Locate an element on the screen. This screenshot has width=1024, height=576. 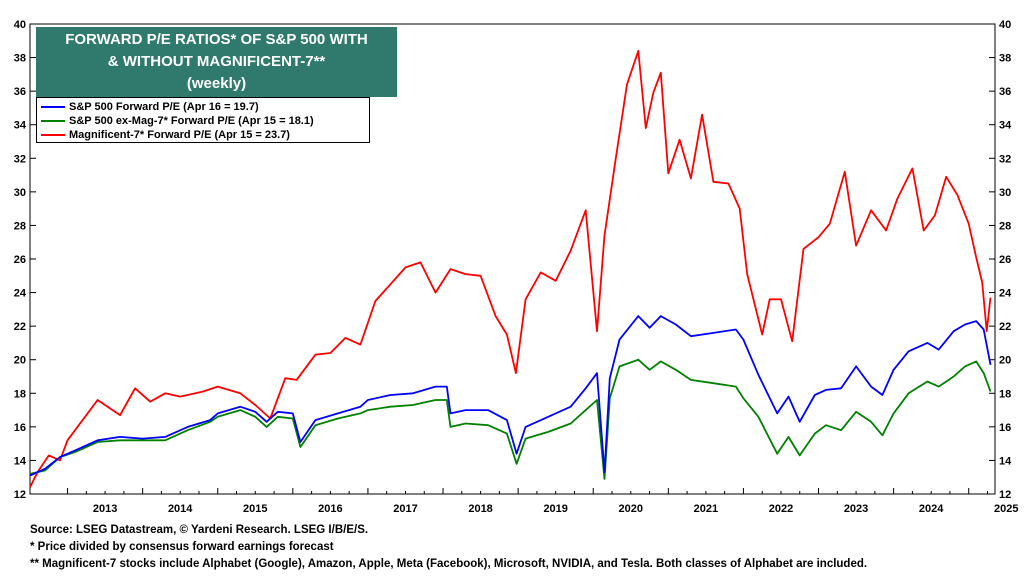
y-tick-label-left: 26 is located at coordinates (20, 260).